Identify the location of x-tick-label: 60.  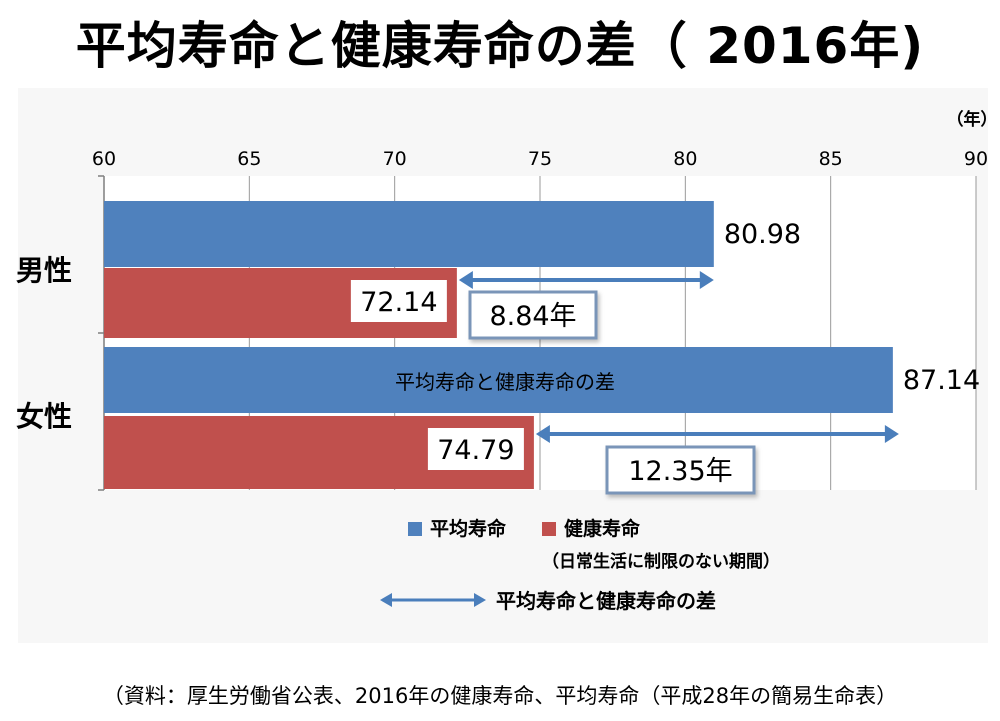
(104, 159).